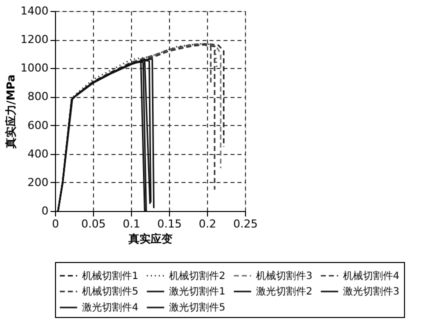 This screenshot has height=332, width=424. I want to click on y-tick-label: 1200, so click(34, 39).